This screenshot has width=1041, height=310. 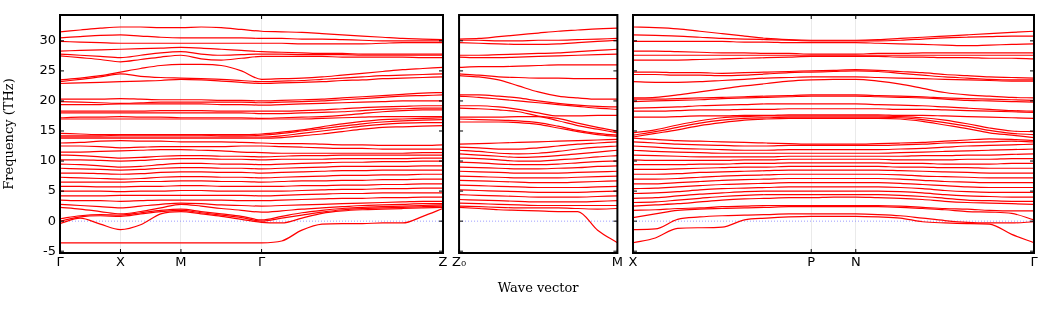 I want to click on x-tick-label: N, so click(x=855, y=262).